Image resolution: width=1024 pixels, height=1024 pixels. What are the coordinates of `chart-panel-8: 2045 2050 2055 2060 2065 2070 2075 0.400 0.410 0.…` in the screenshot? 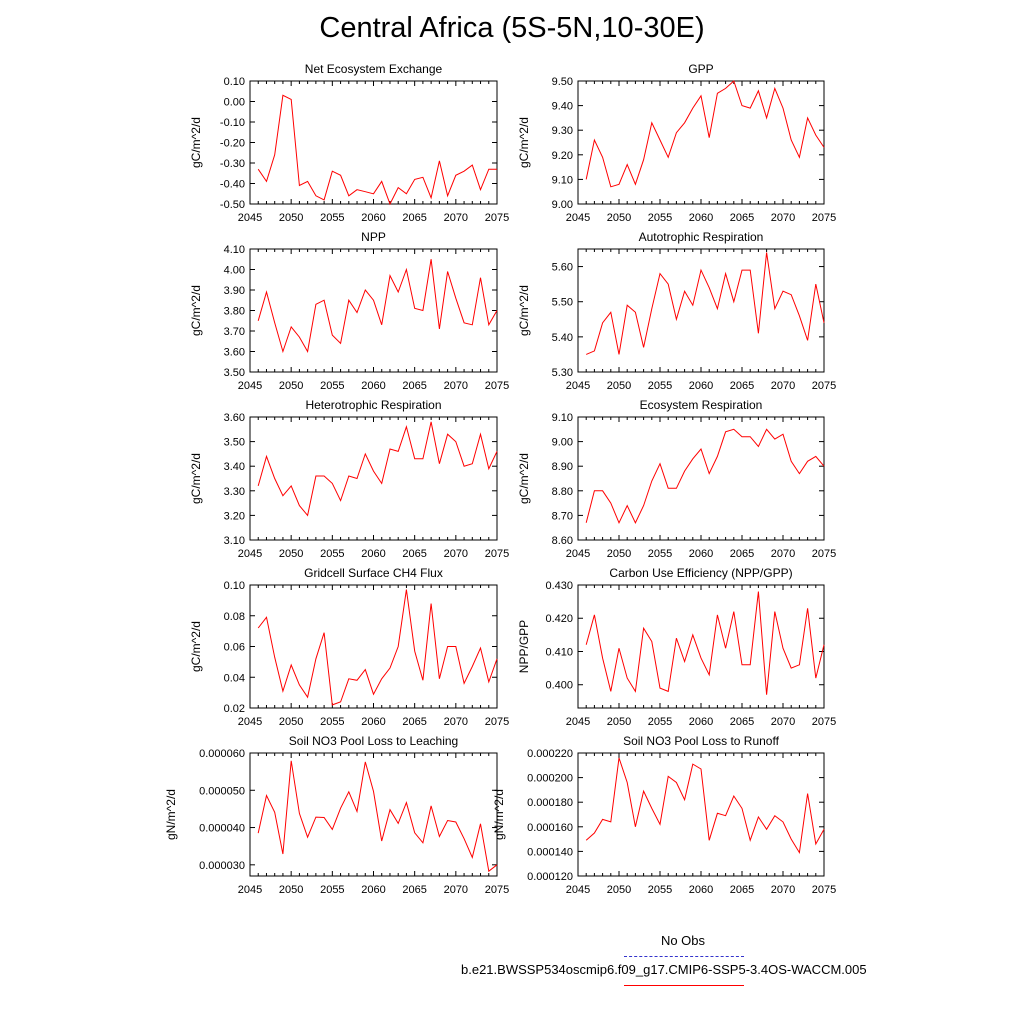 It's located at (676, 647).